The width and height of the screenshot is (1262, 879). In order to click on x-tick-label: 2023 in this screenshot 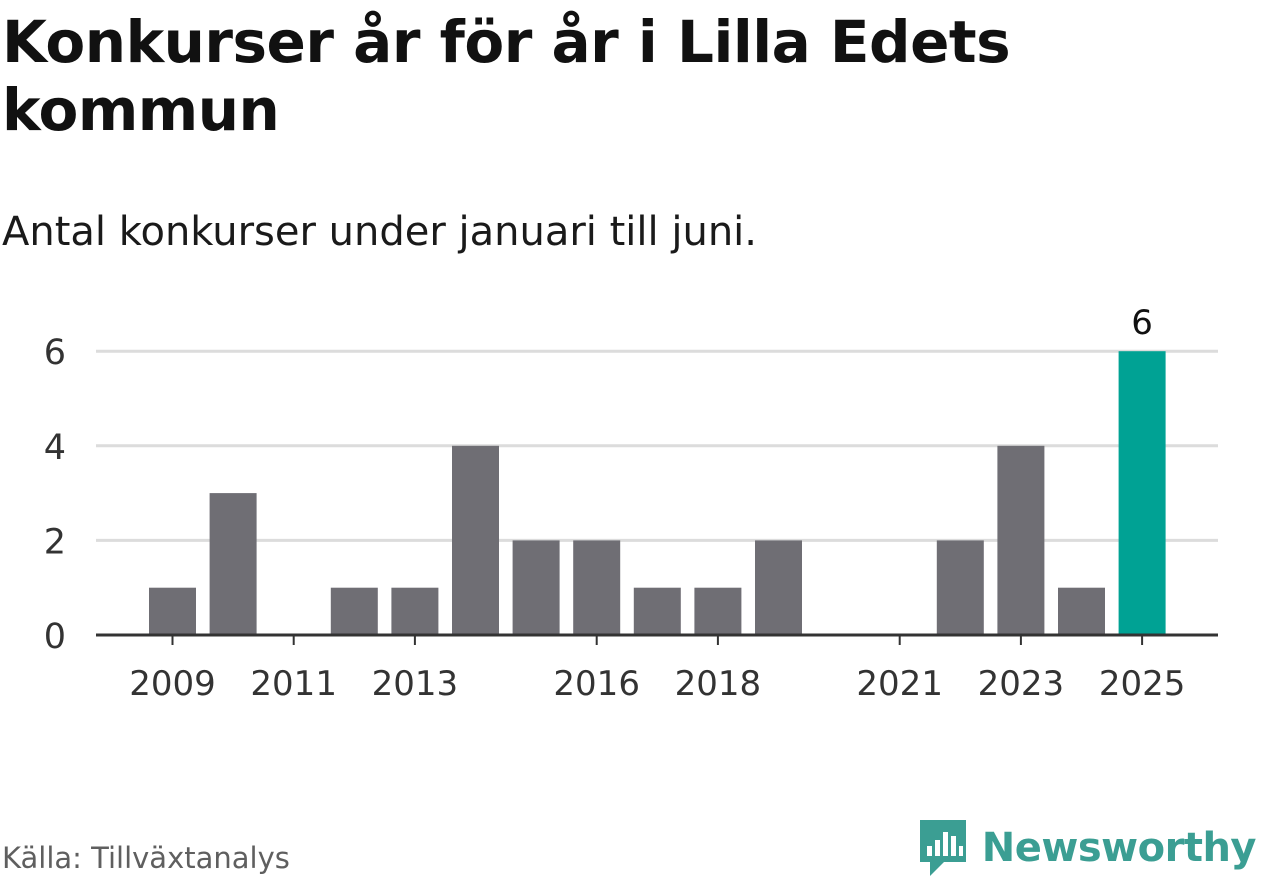, I will do `click(1021, 684)`.